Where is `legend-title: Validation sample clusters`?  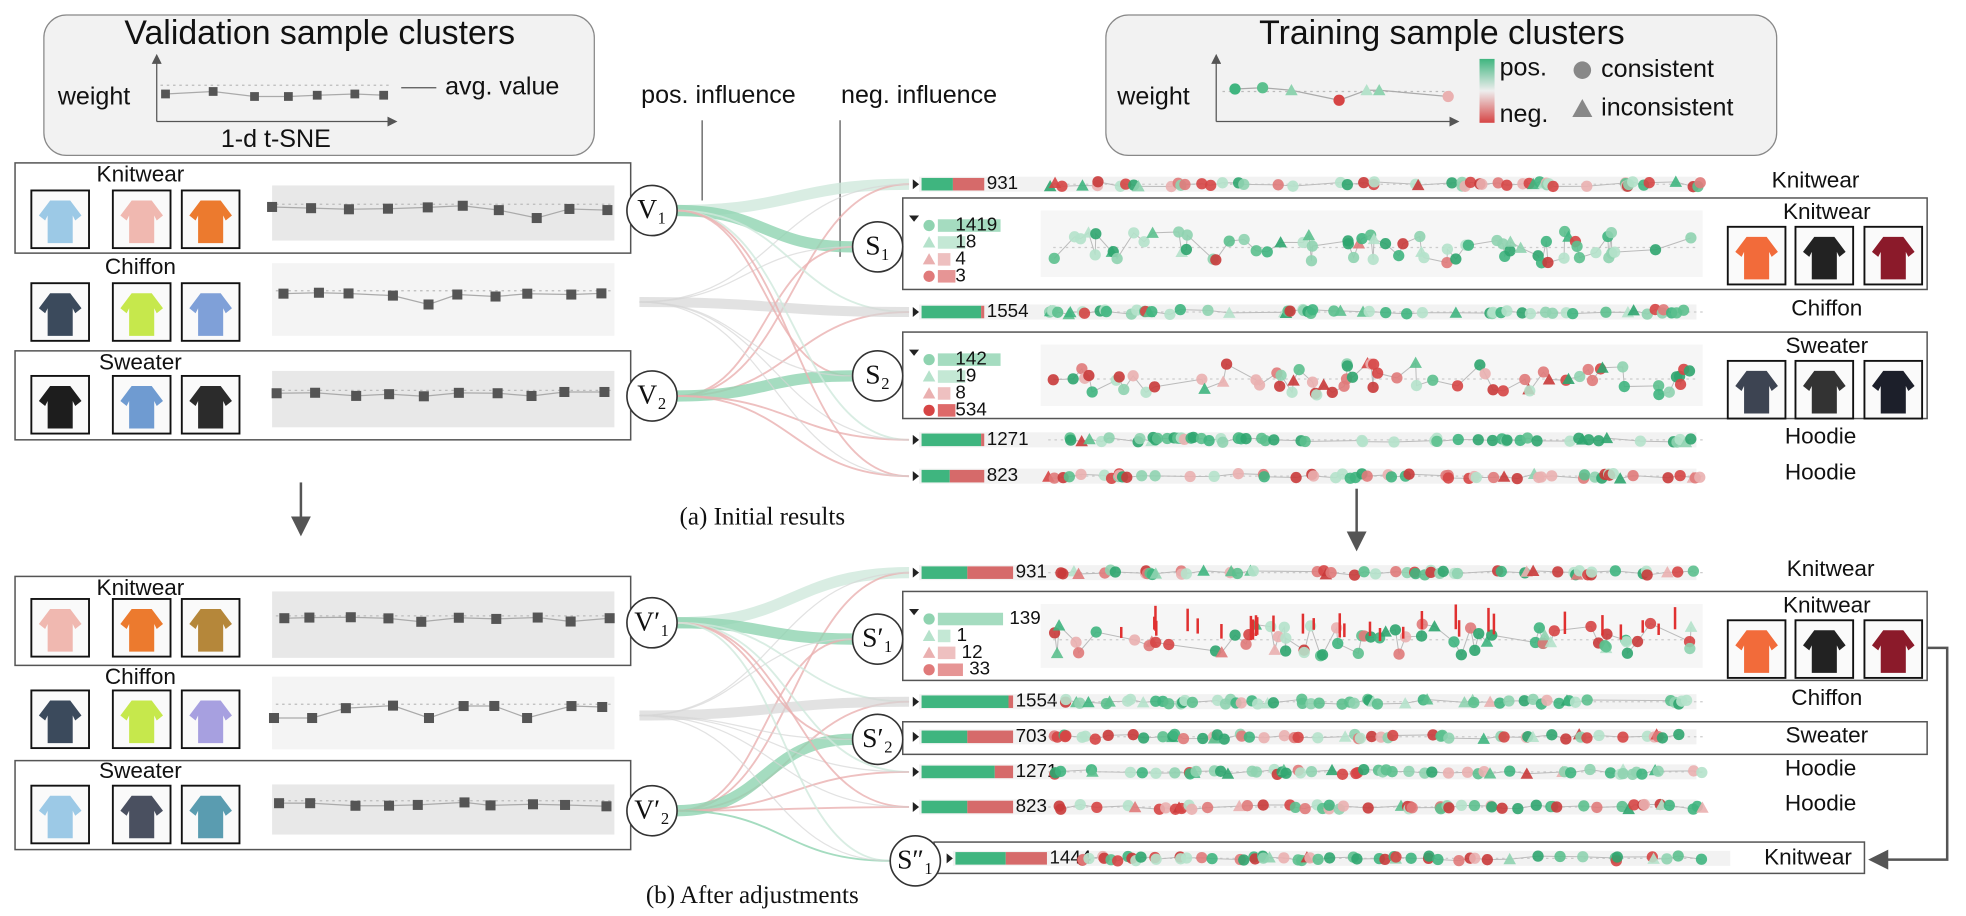
legend-title: Validation sample clusters is located at coordinates (319, 33).